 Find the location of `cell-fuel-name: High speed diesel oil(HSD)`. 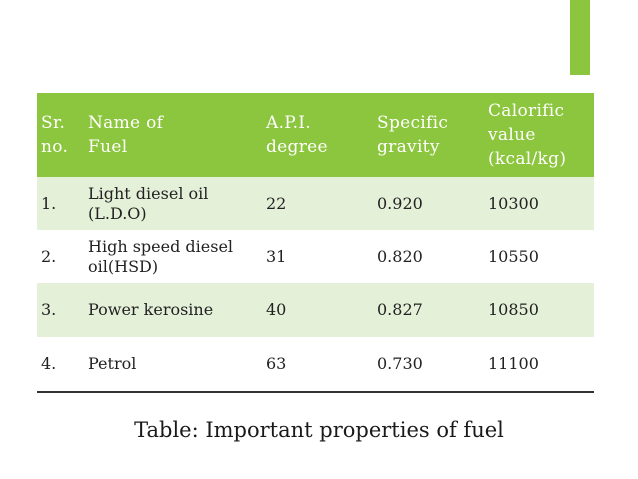

cell-fuel-name: High speed diesel oil(HSD) is located at coordinates (169, 256).